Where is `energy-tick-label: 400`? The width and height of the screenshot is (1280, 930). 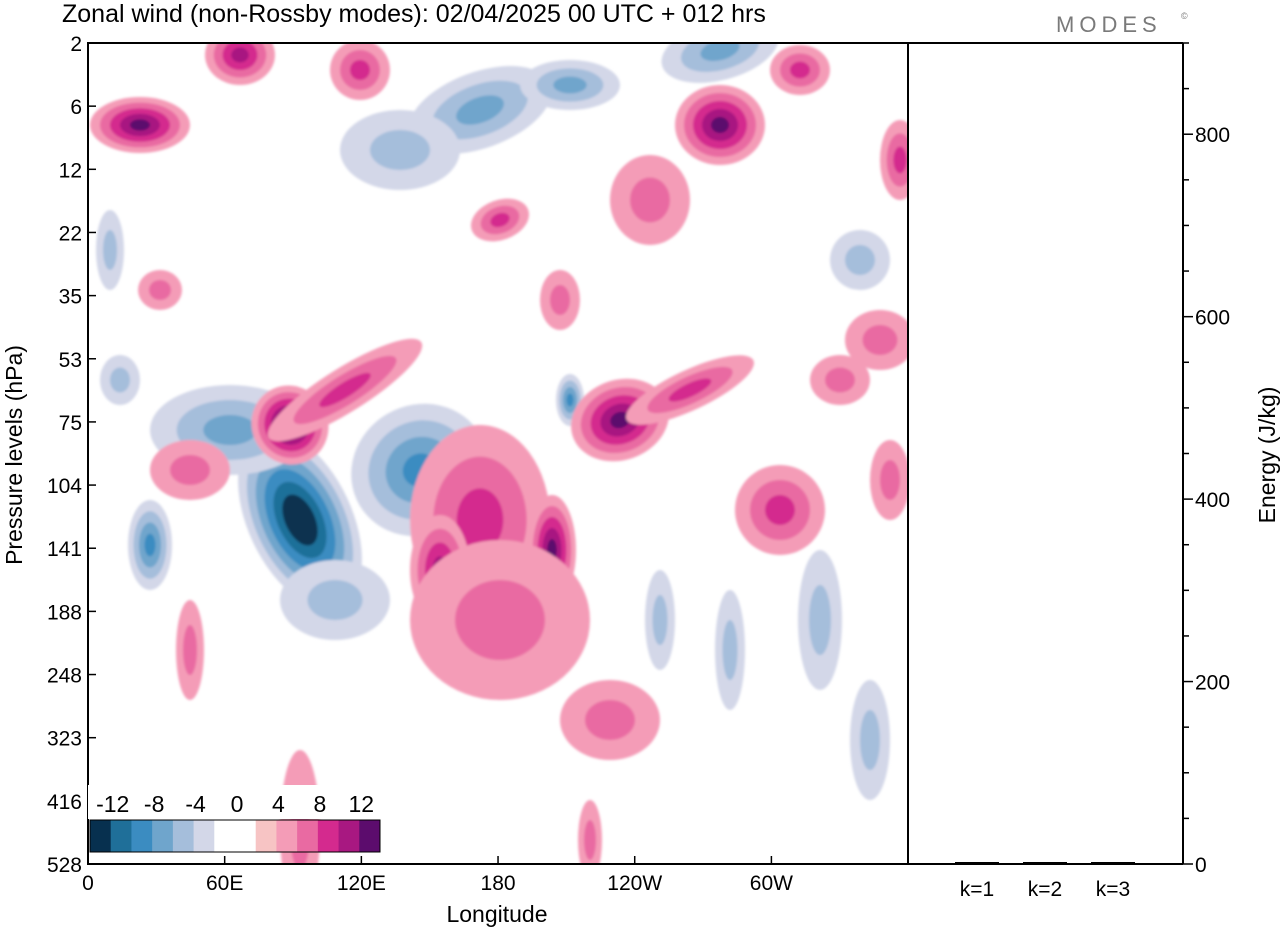
energy-tick-label: 400 is located at coordinates (1212, 500).